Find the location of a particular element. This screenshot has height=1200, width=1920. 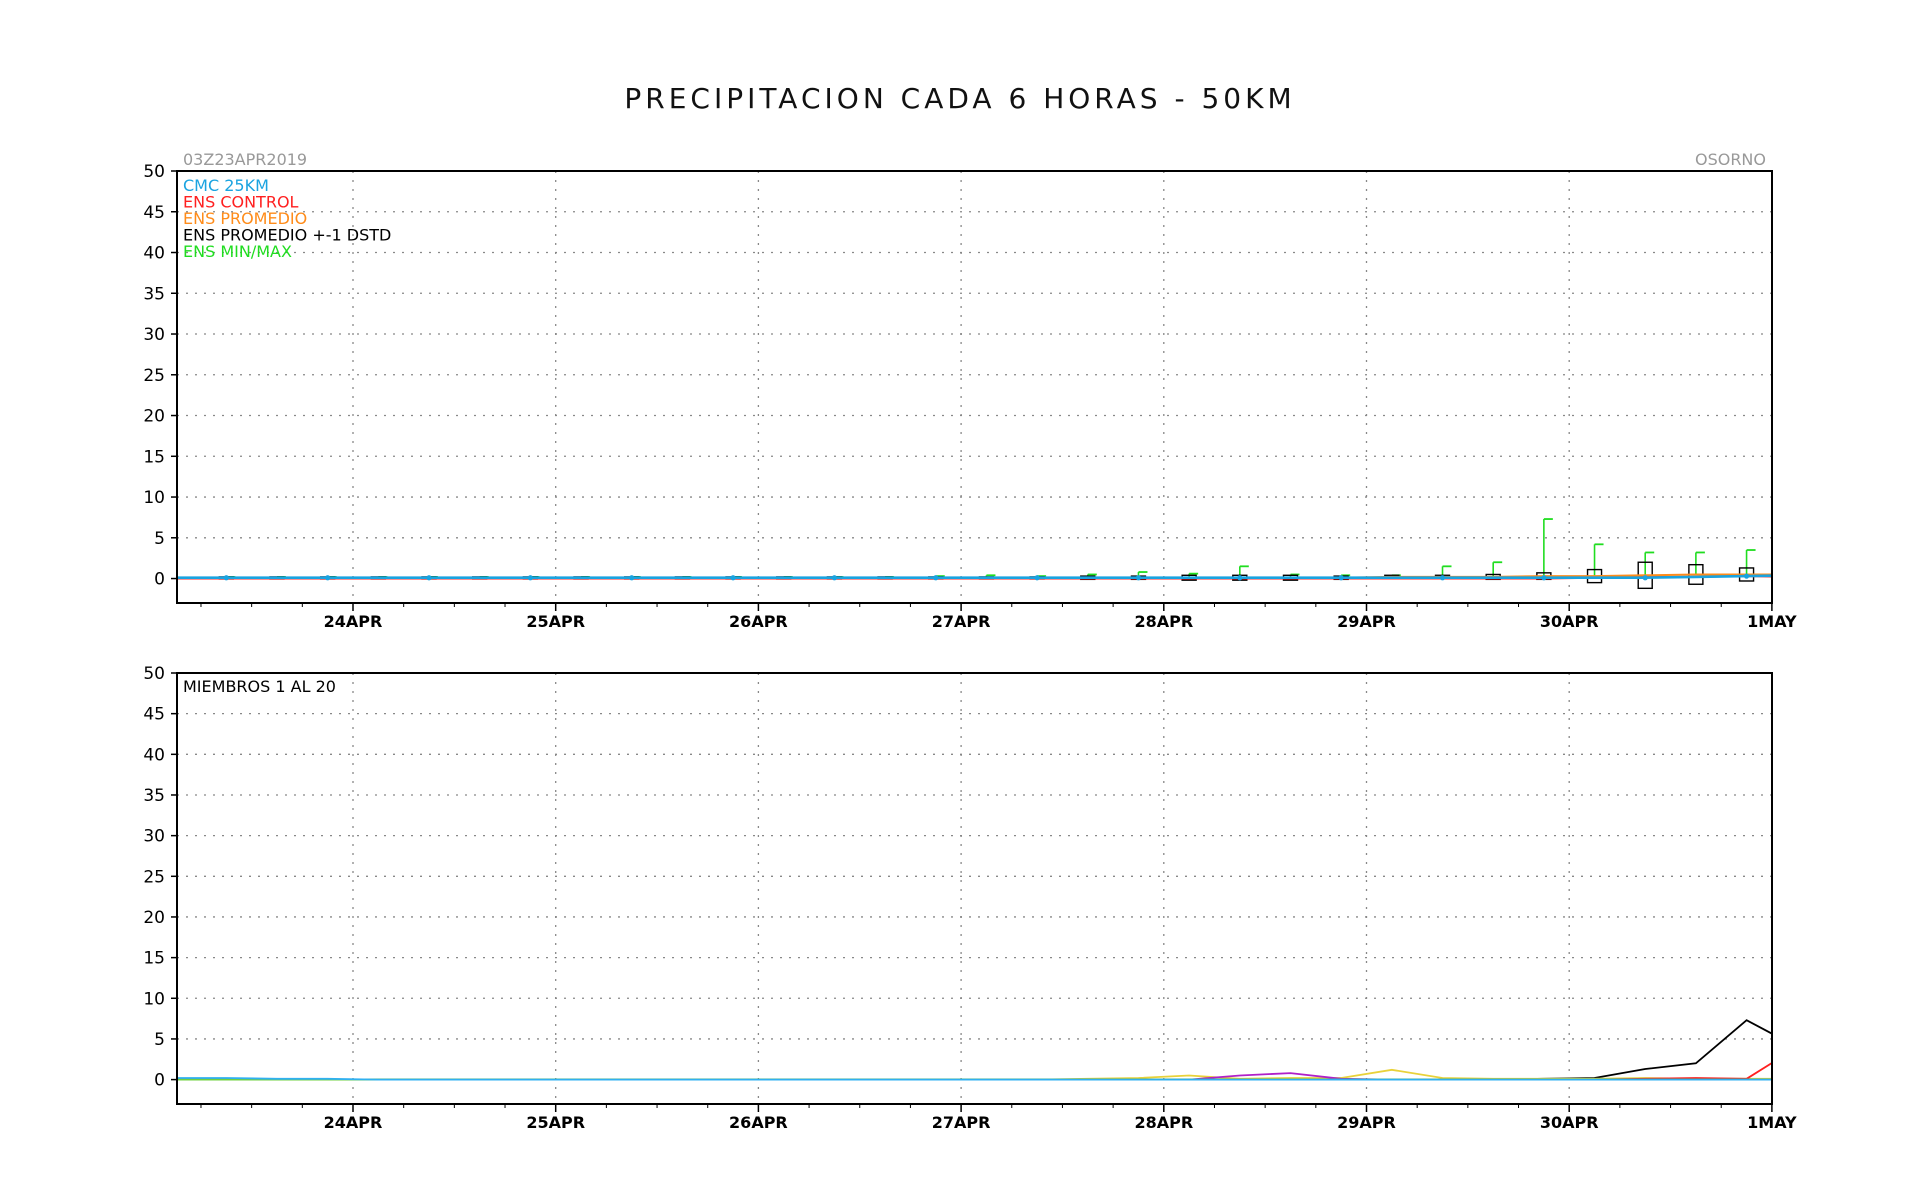

series-promedio-line is located at coordinates (974, 576).